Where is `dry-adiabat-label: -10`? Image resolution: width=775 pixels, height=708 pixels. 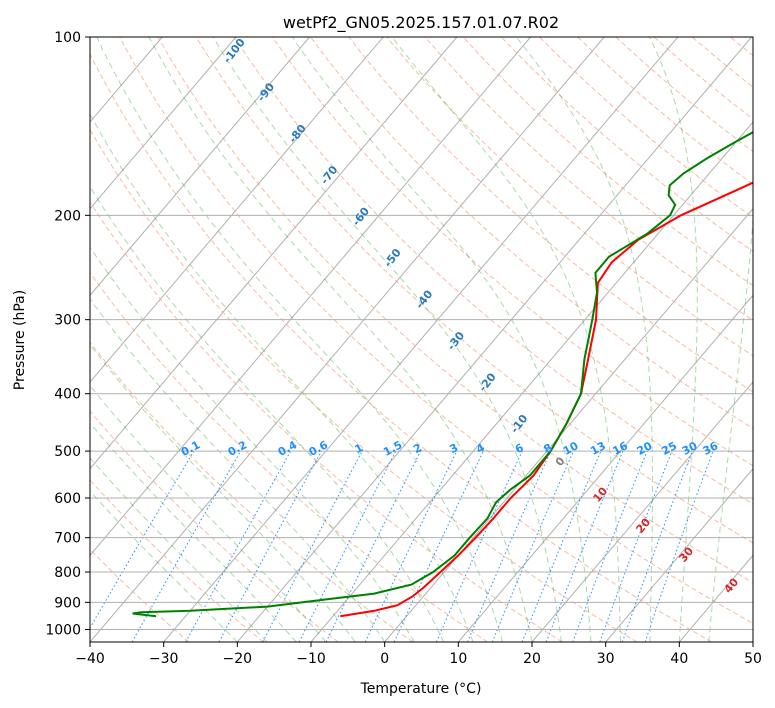 dry-adiabat-label: -10 is located at coordinates (519, 424).